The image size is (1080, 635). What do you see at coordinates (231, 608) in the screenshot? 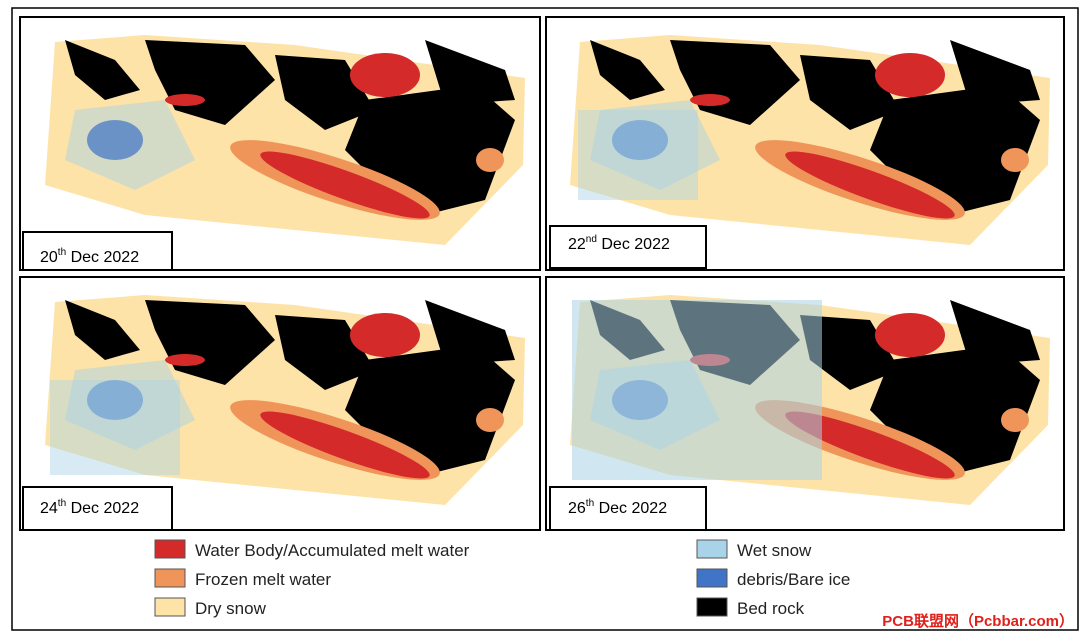
I see `legend-label: Dry snow` at bounding box center [231, 608].